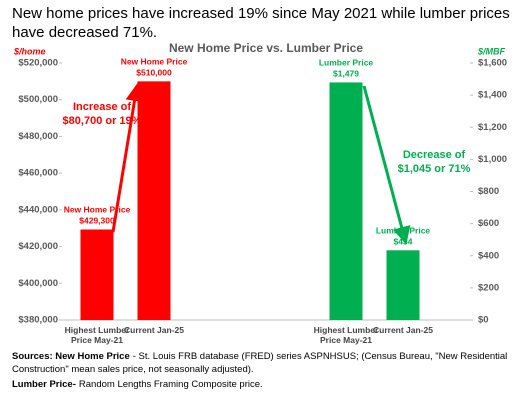 Image resolution: width=521 pixels, height=400 pixels. Describe the element at coordinates (170, 384) in the screenshot. I see `source-text: Random Lengths Framing Composite price.` at that location.